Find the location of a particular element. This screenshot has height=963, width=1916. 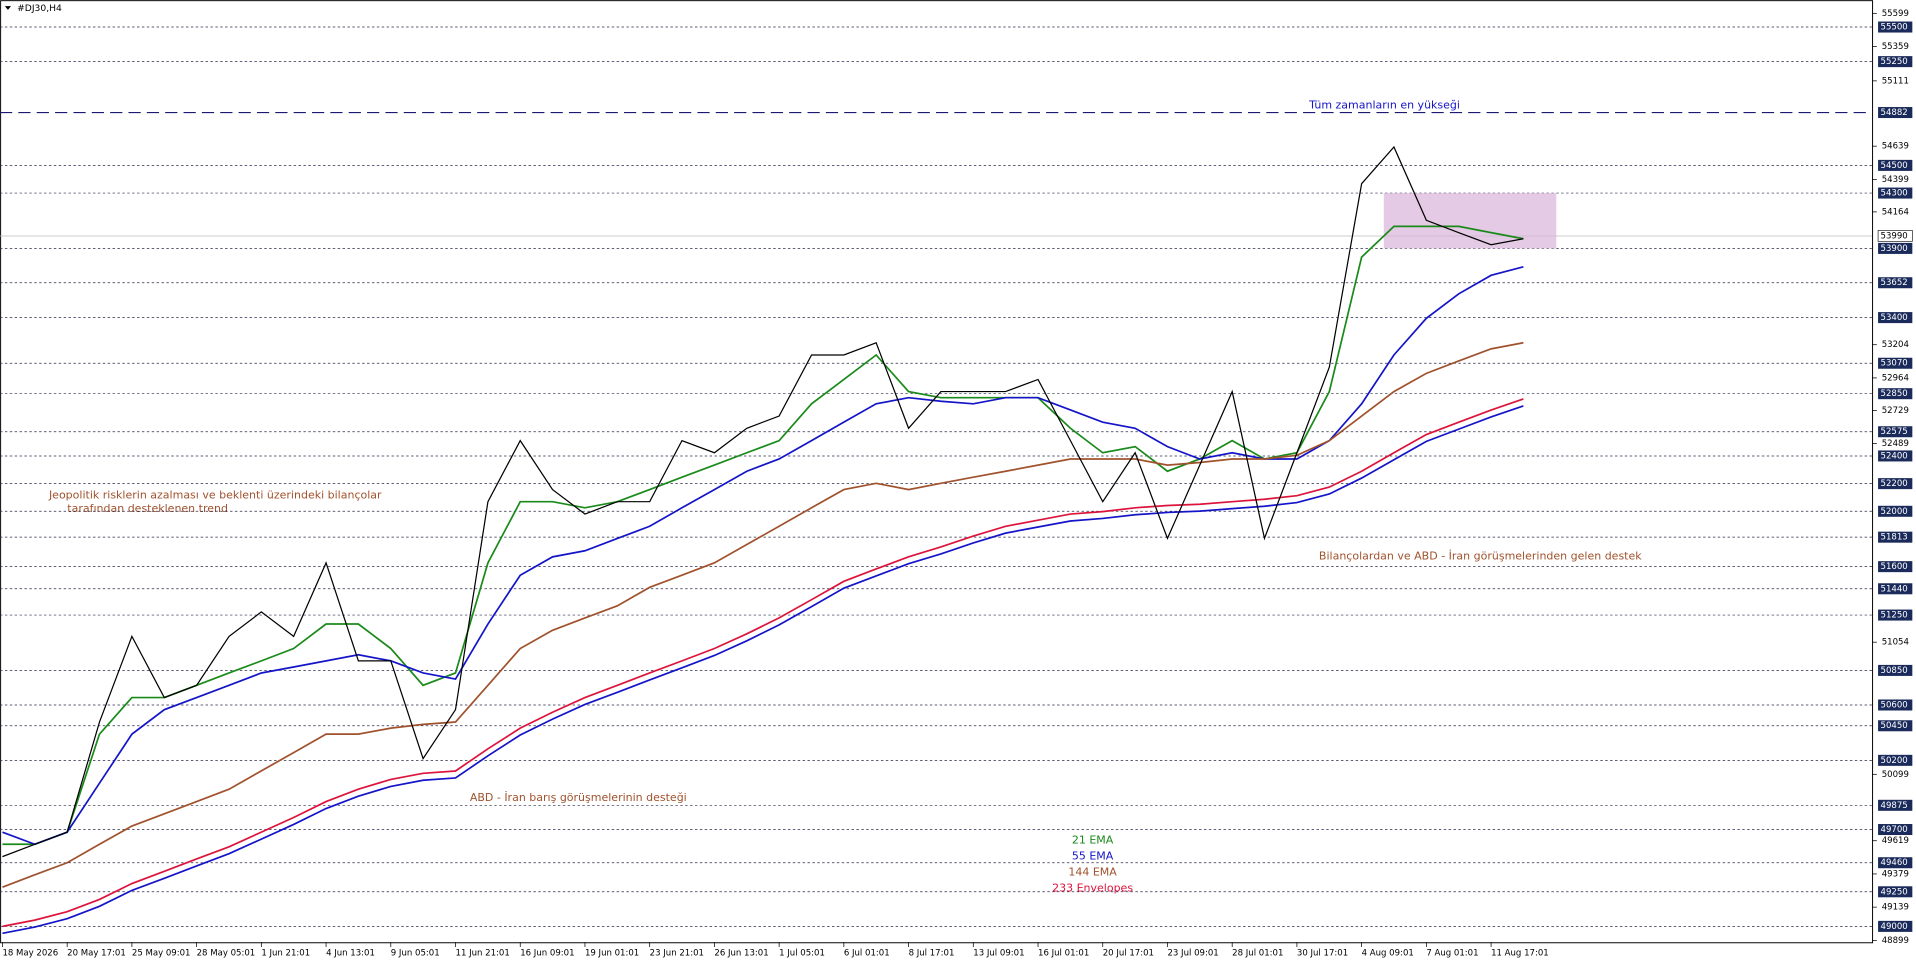

level-label: 50600 is located at coordinates (1894, 705).